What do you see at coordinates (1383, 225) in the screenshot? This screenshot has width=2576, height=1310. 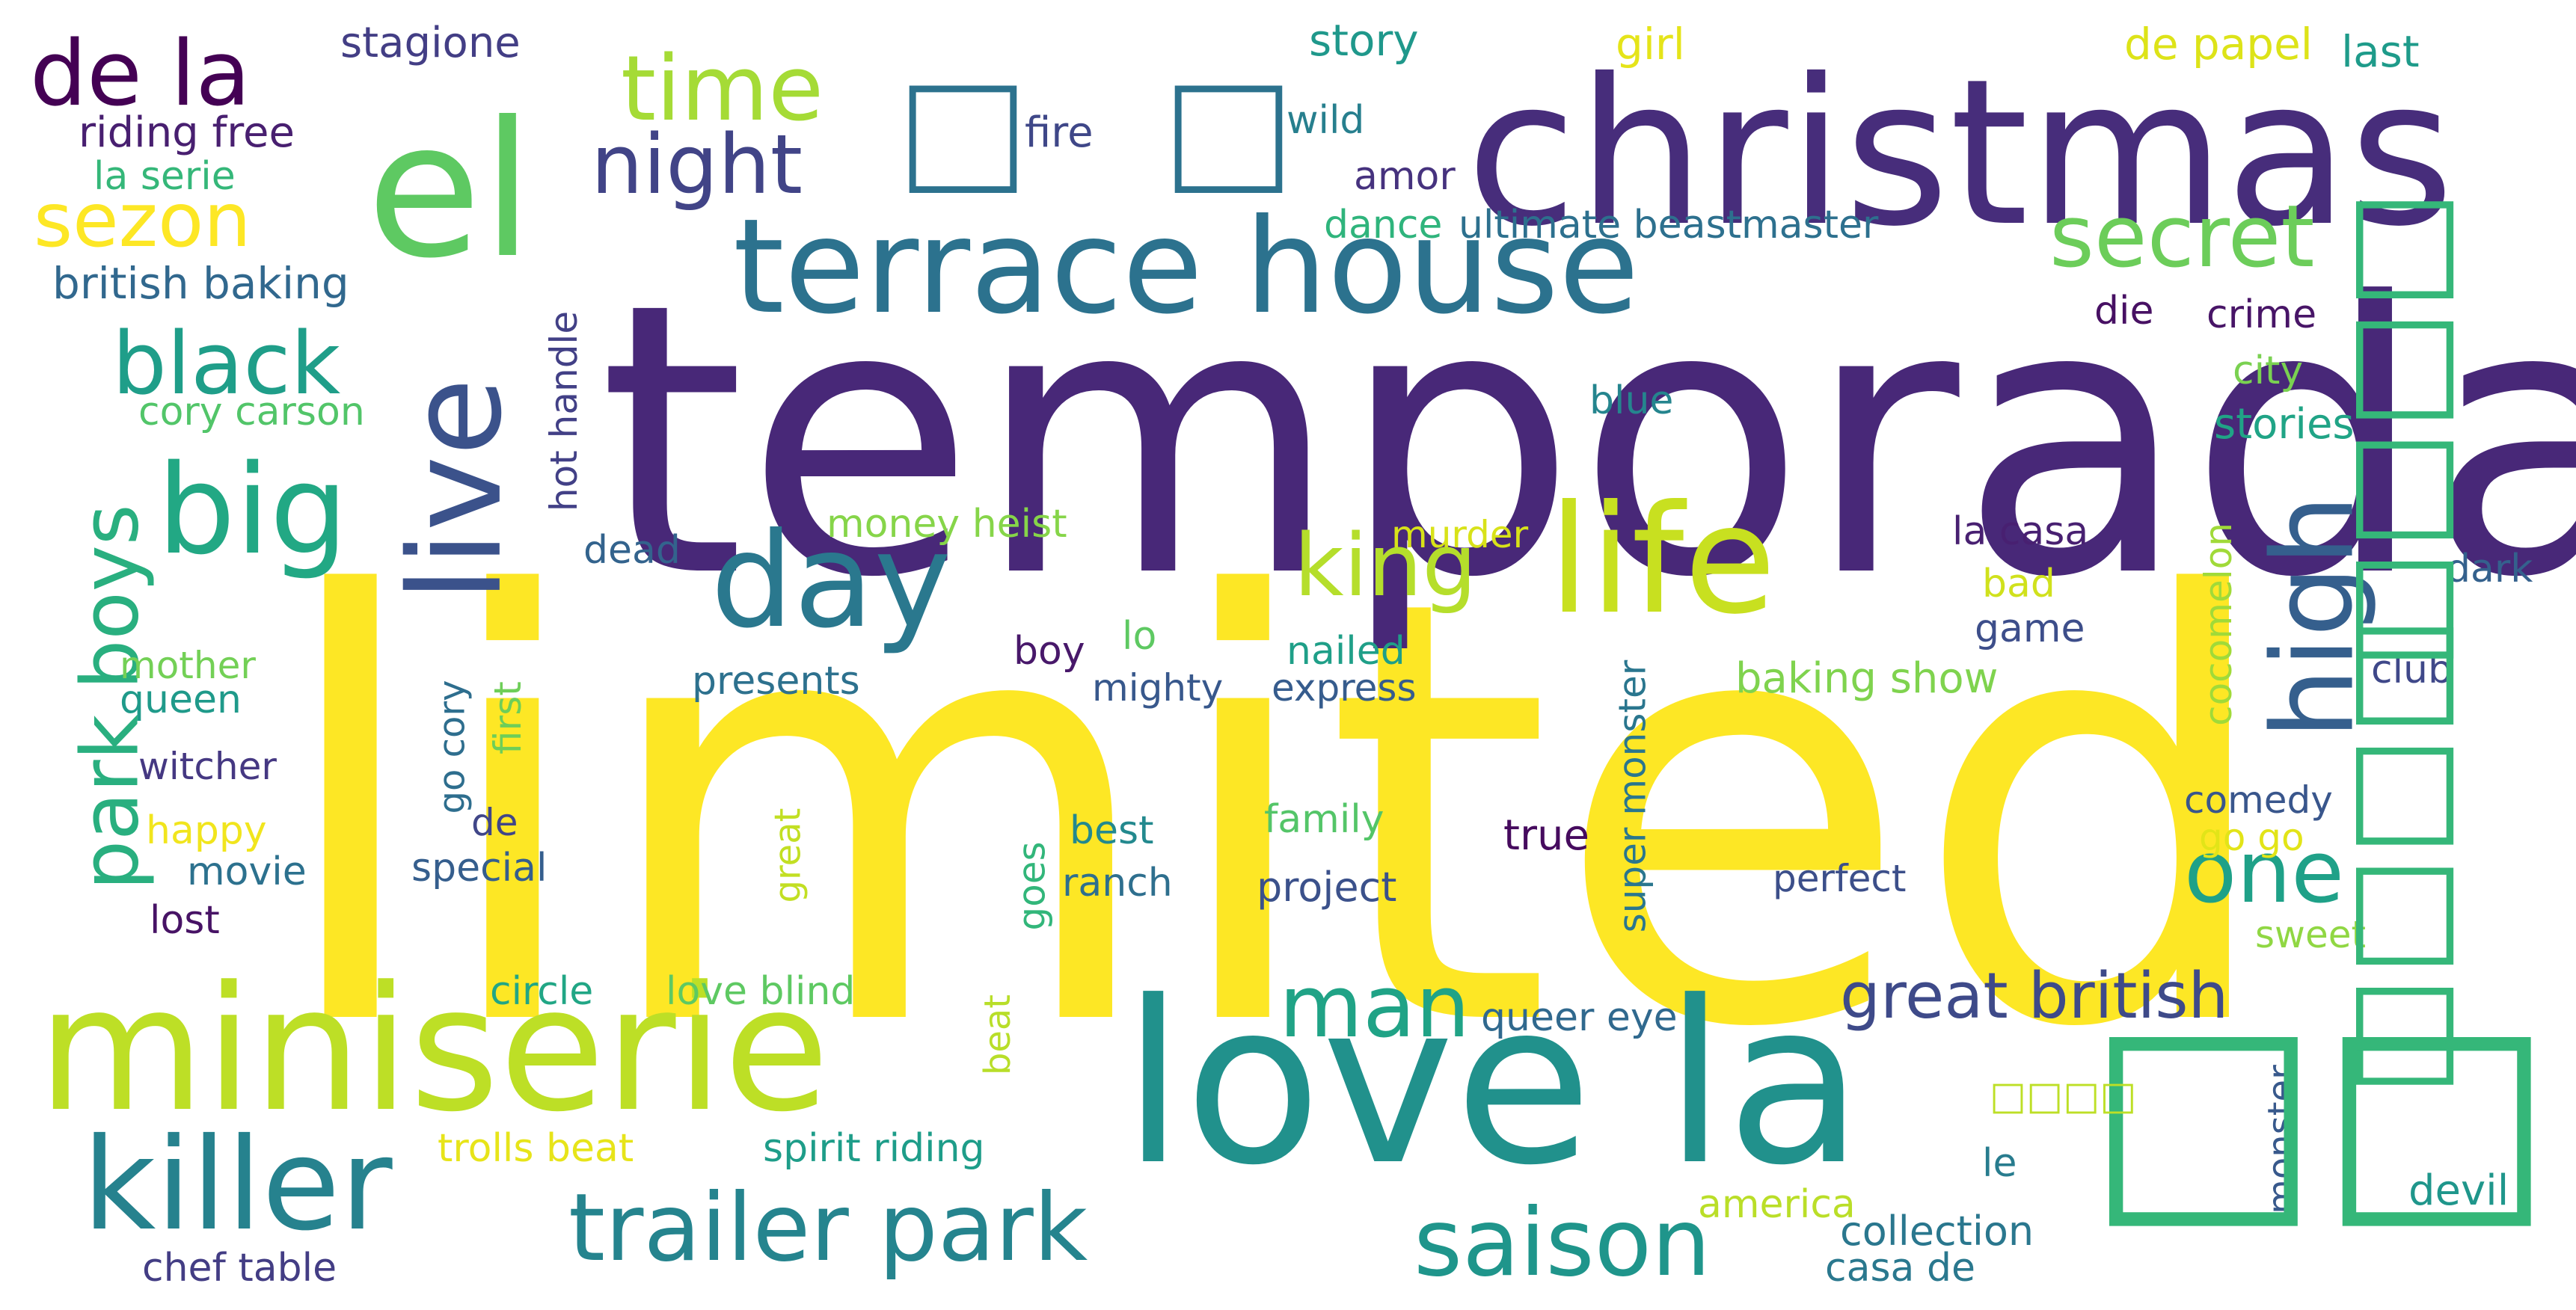 I see `word: dance` at bounding box center [1383, 225].